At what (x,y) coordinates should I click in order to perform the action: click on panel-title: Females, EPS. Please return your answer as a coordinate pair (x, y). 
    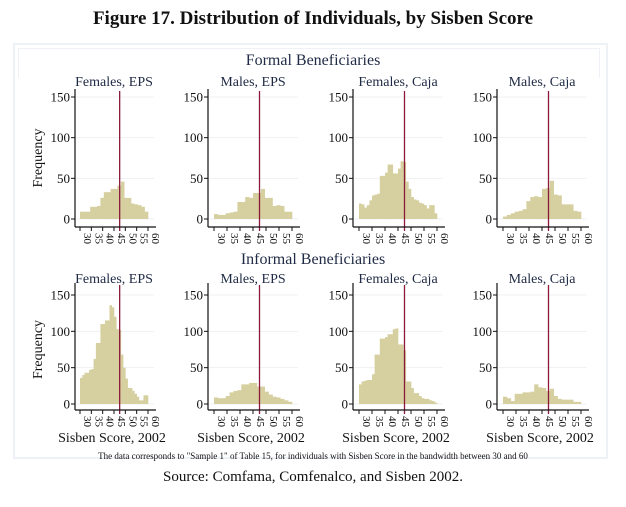
    Looking at the image, I should click on (114, 279).